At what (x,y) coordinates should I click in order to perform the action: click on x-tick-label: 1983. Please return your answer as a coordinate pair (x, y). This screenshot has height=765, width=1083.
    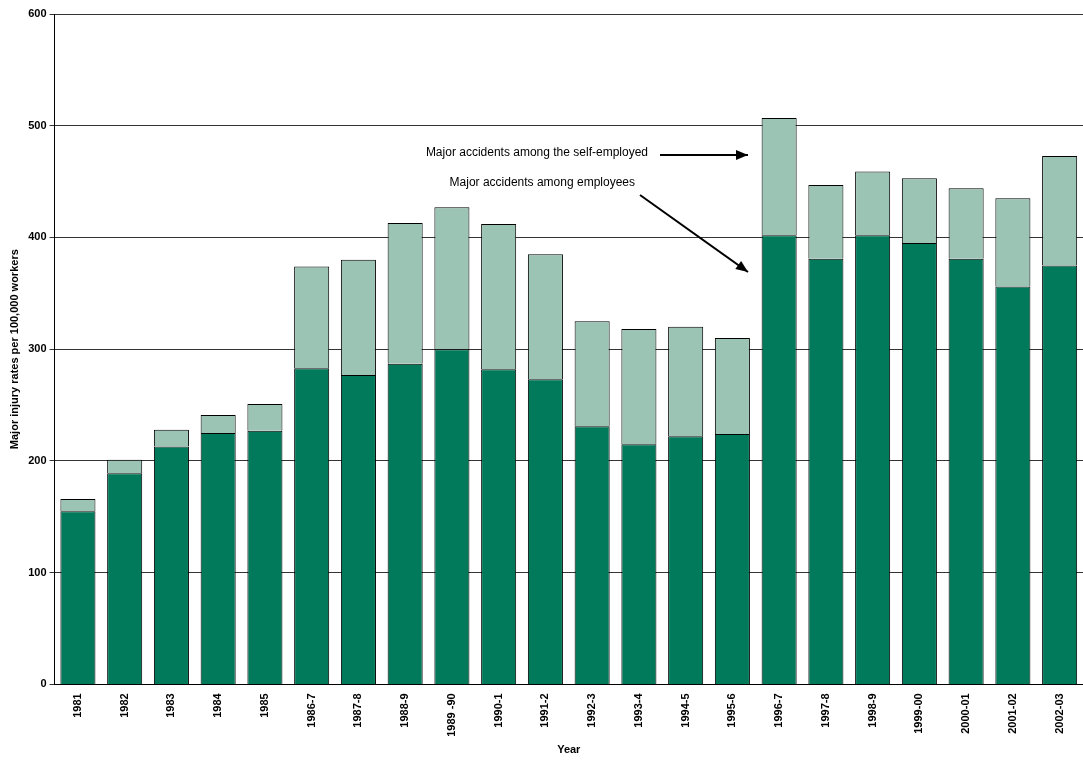
    Looking at the image, I should click on (170, 705).